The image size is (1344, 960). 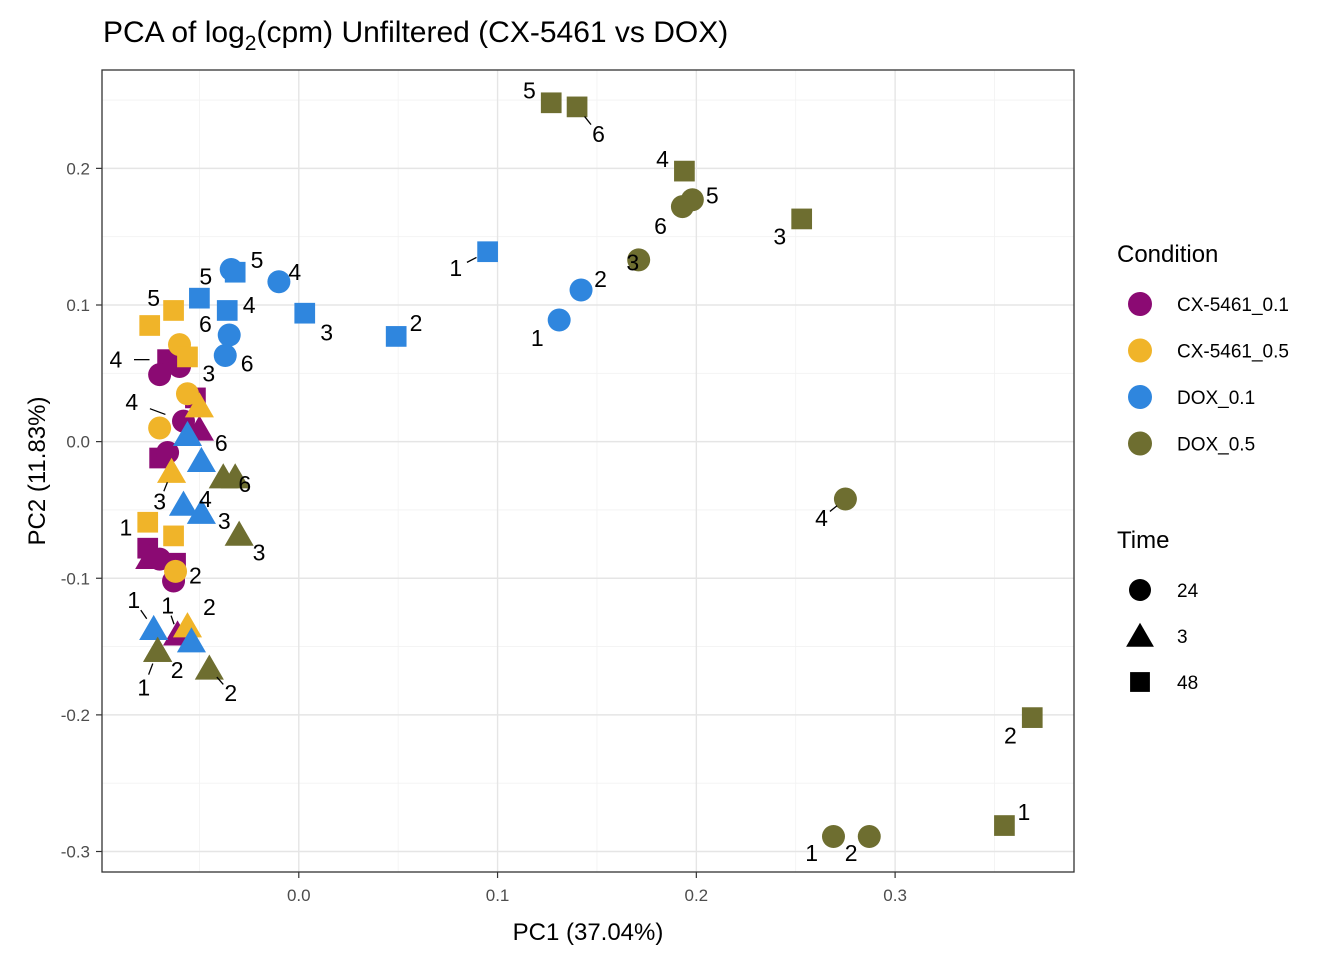 What do you see at coordinates (78, 168) in the screenshot?
I see `y-tick-label: 0.2` at bounding box center [78, 168].